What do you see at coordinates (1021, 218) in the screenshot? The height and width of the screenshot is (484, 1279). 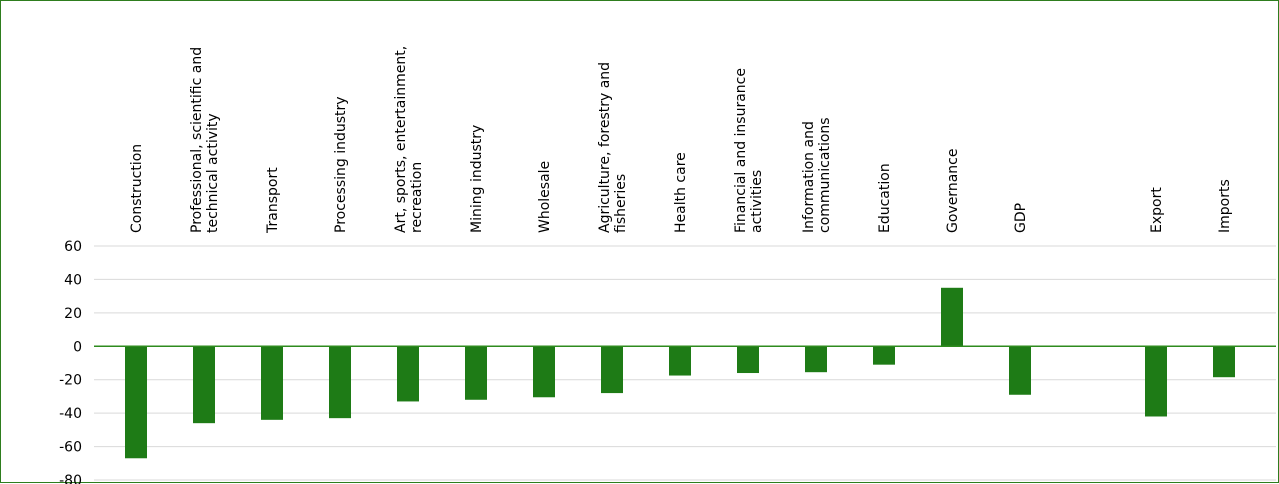 I see `category-label: GDP` at bounding box center [1021, 218].